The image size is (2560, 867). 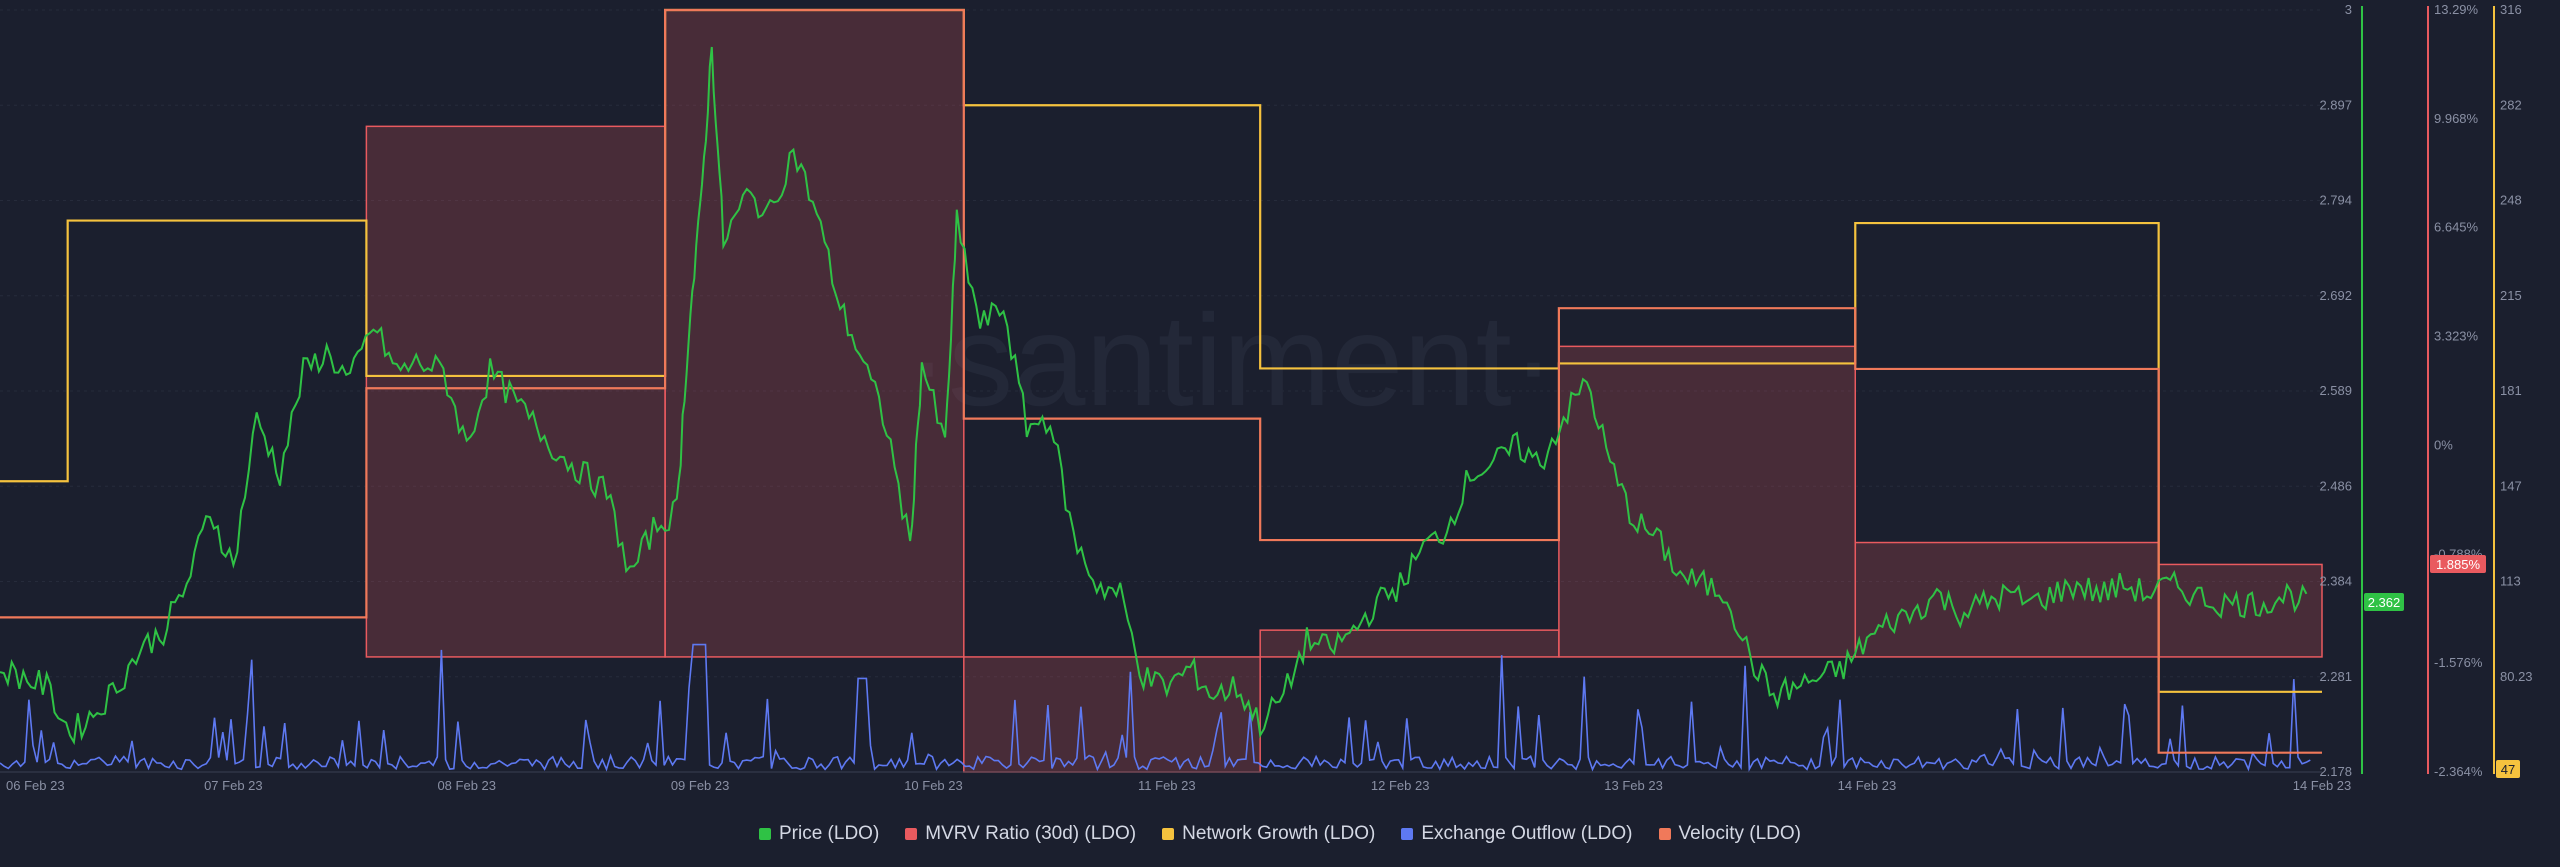 What do you see at coordinates (2511, 200) in the screenshot?
I see `network-tick-label: 248` at bounding box center [2511, 200].